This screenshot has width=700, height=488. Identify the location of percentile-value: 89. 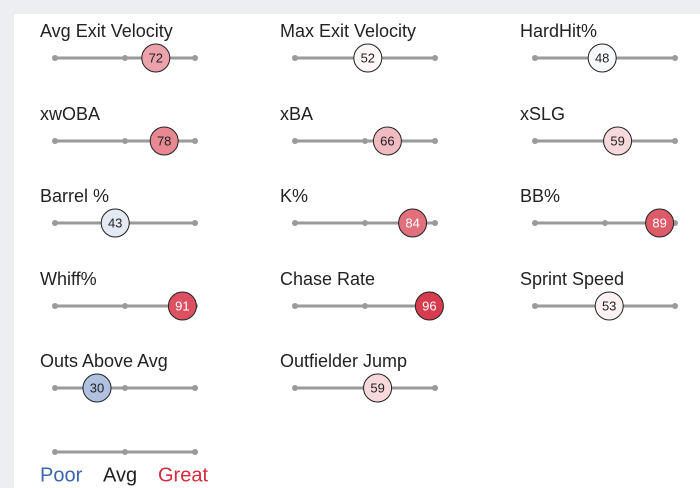
(659, 222).